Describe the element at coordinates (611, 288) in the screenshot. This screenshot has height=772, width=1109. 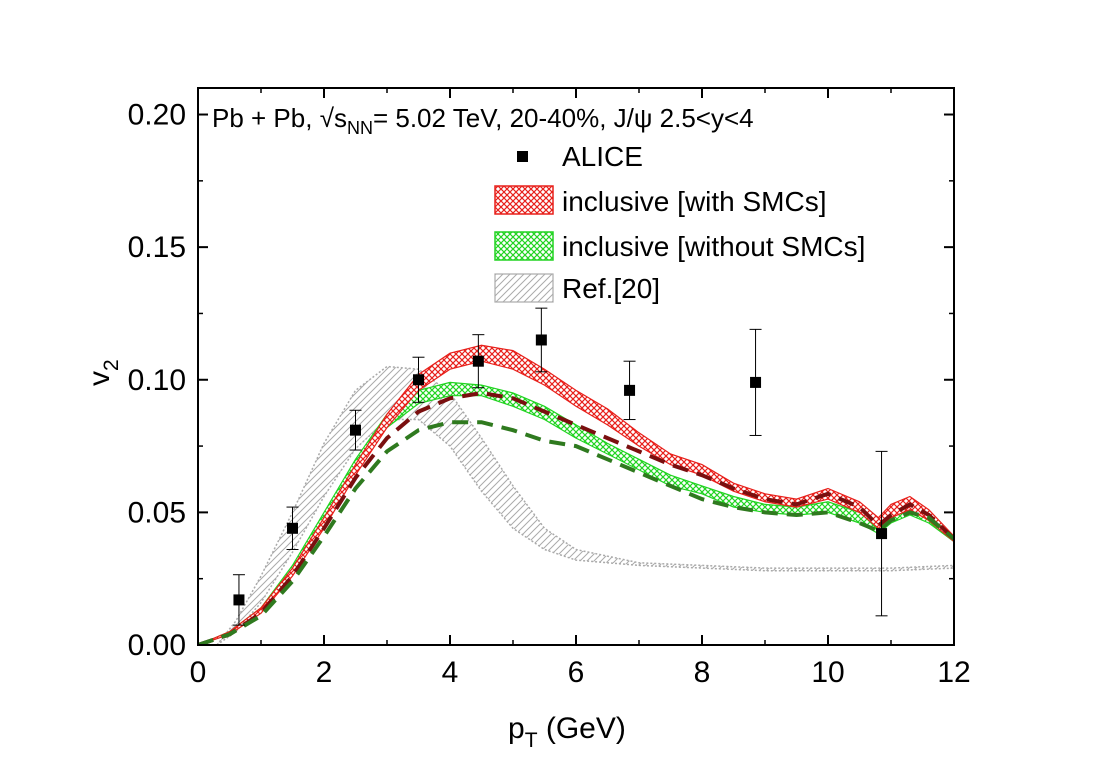
I see `legend-label-ref: Ref.[20]` at that location.